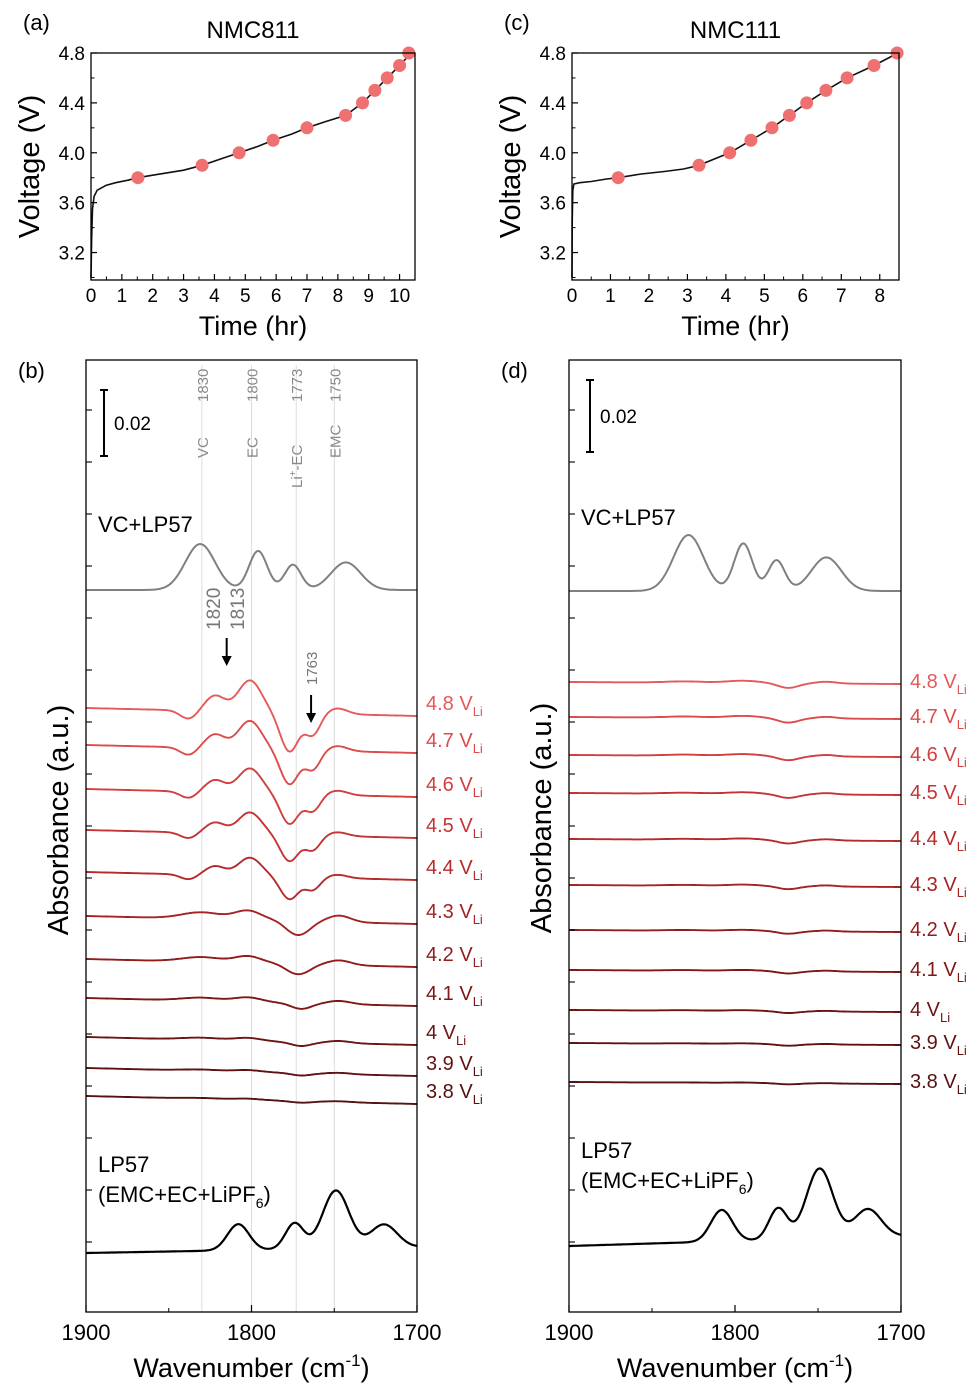  What do you see at coordinates (735, 1011) in the screenshot?
I see `spectrum-4v` at bounding box center [735, 1011].